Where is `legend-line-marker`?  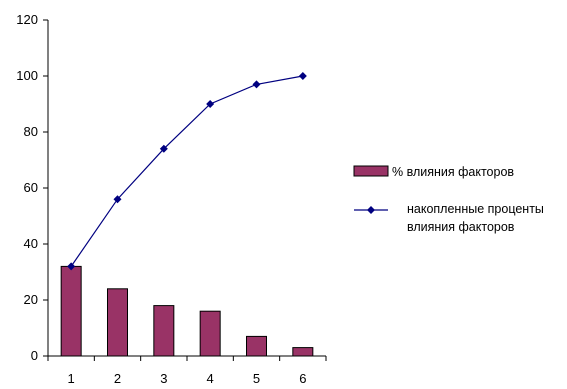
legend-line-marker is located at coordinates (371, 210).